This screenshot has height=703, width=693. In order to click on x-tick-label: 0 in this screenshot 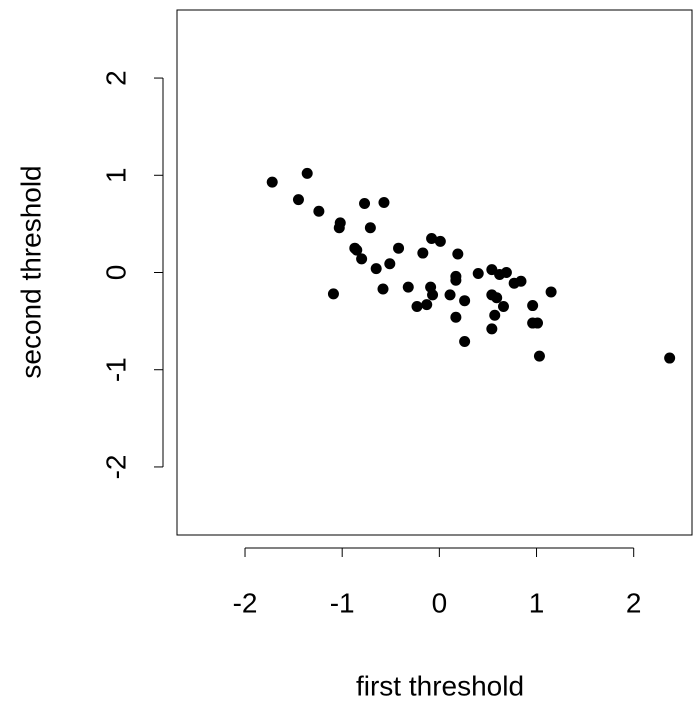, I will do `click(440, 602)`.